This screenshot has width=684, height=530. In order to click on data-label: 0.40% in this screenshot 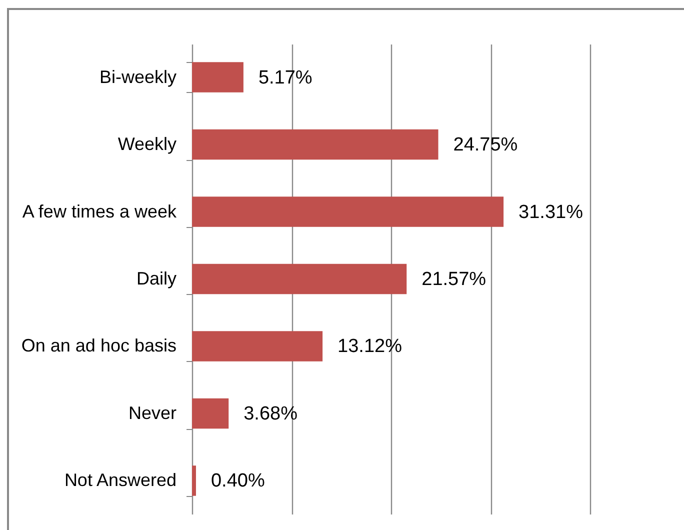, I will do `click(237, 481)`.